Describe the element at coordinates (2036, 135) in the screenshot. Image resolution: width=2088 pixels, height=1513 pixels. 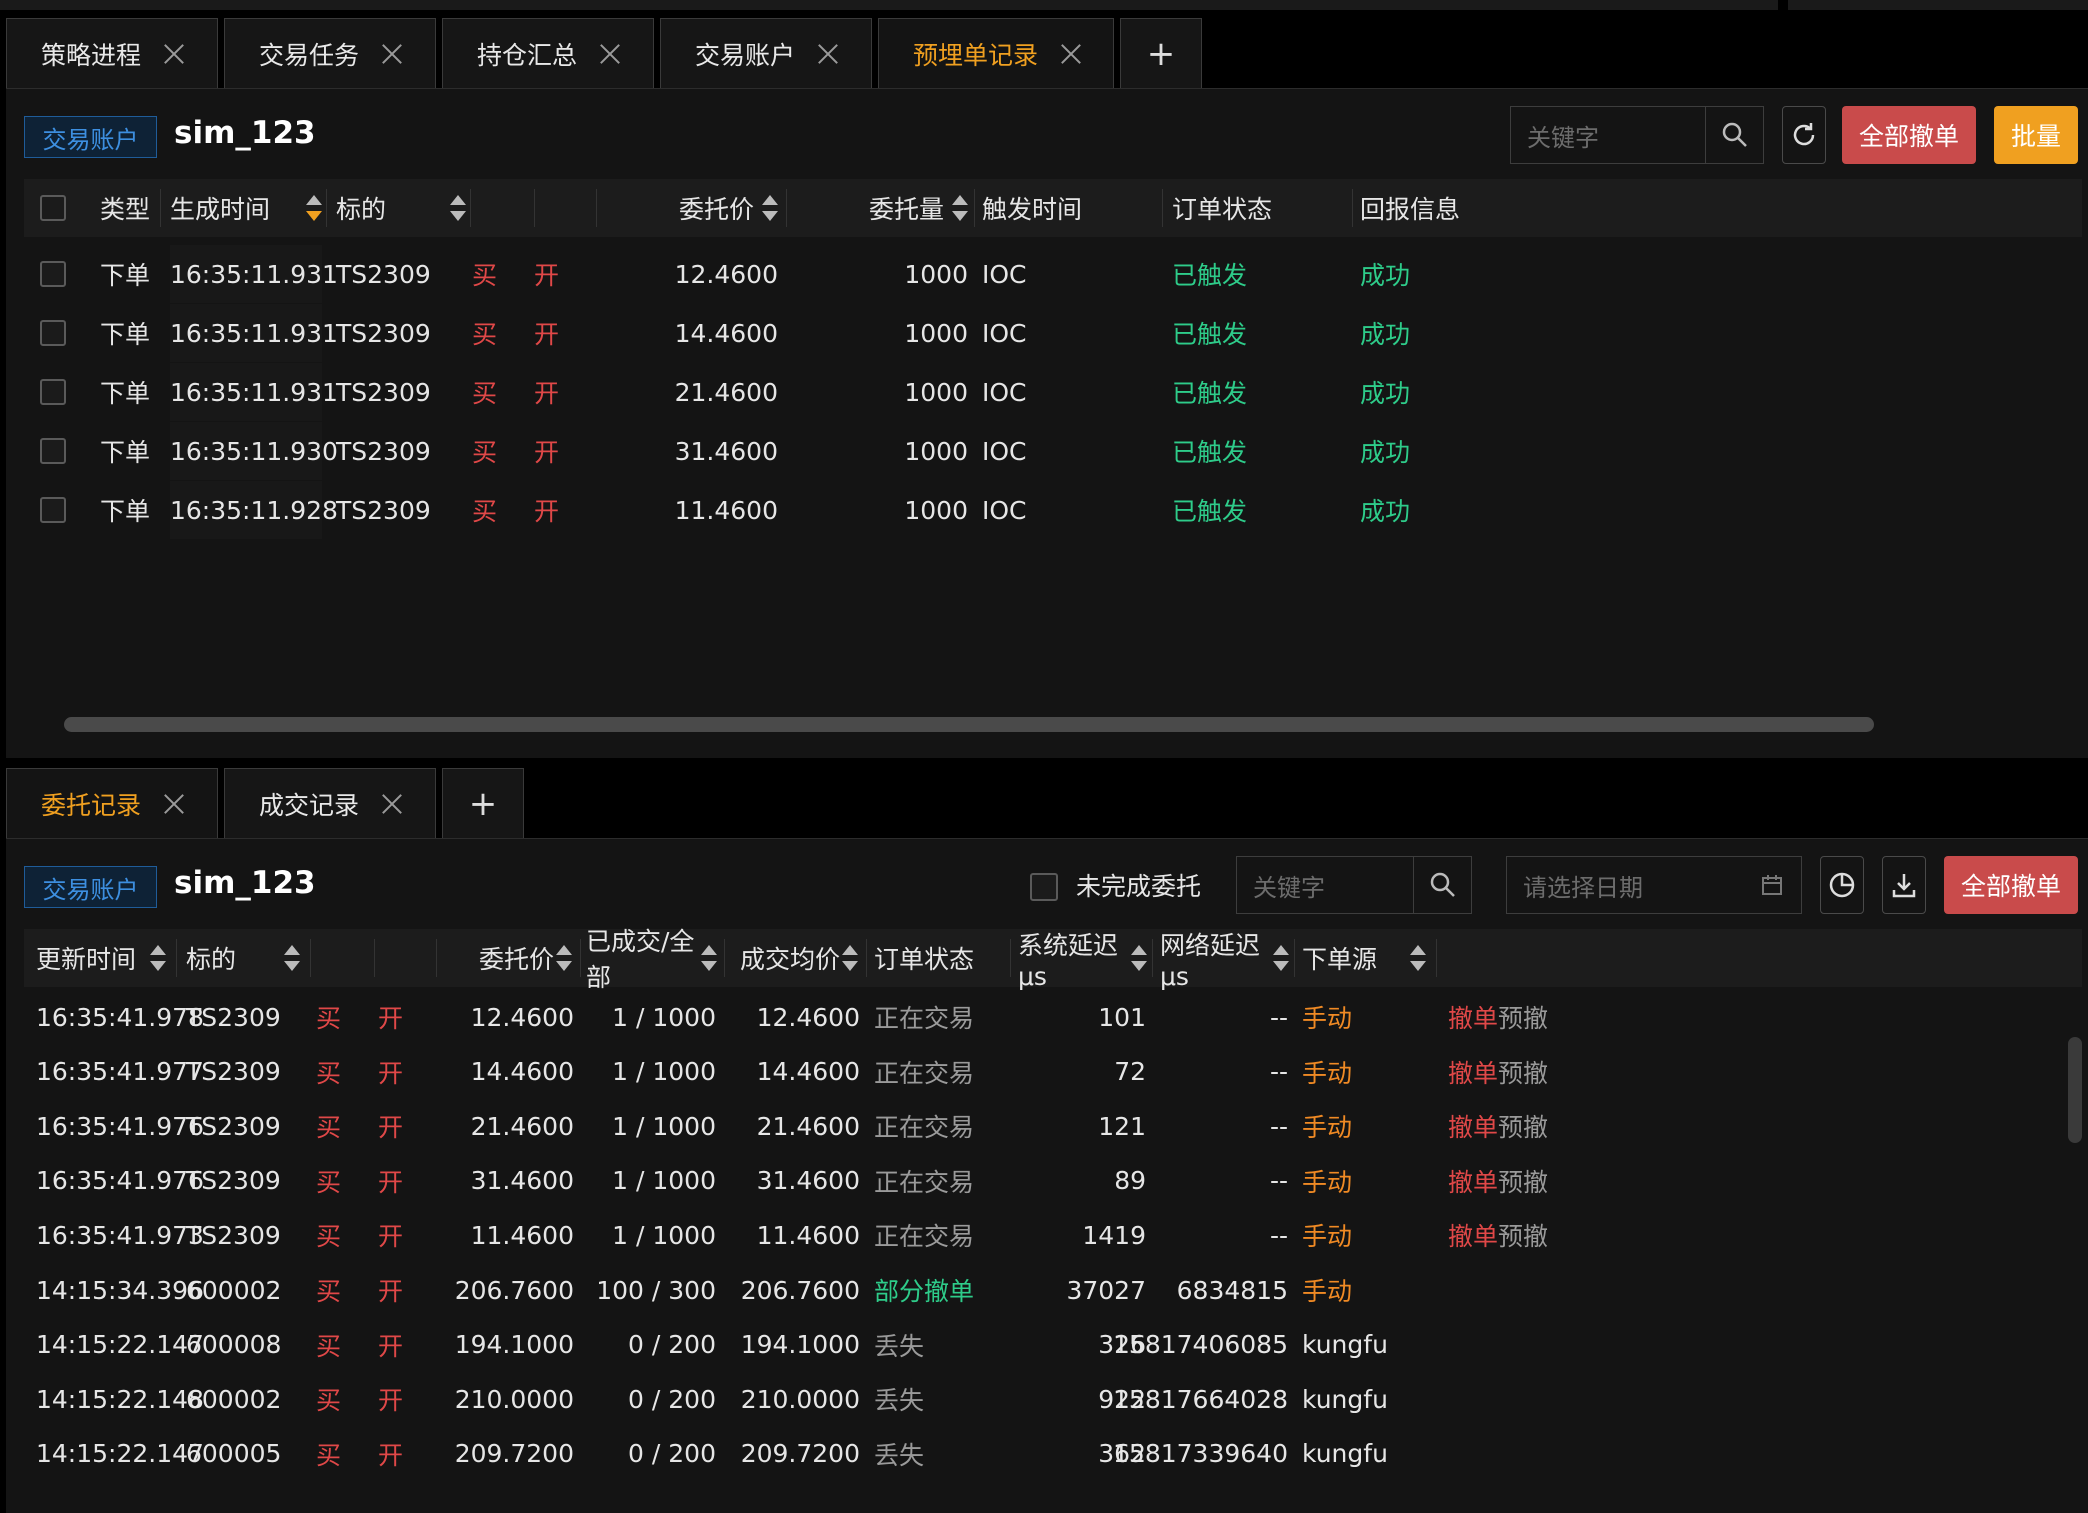
I see `batch-button: 批量` at that location.